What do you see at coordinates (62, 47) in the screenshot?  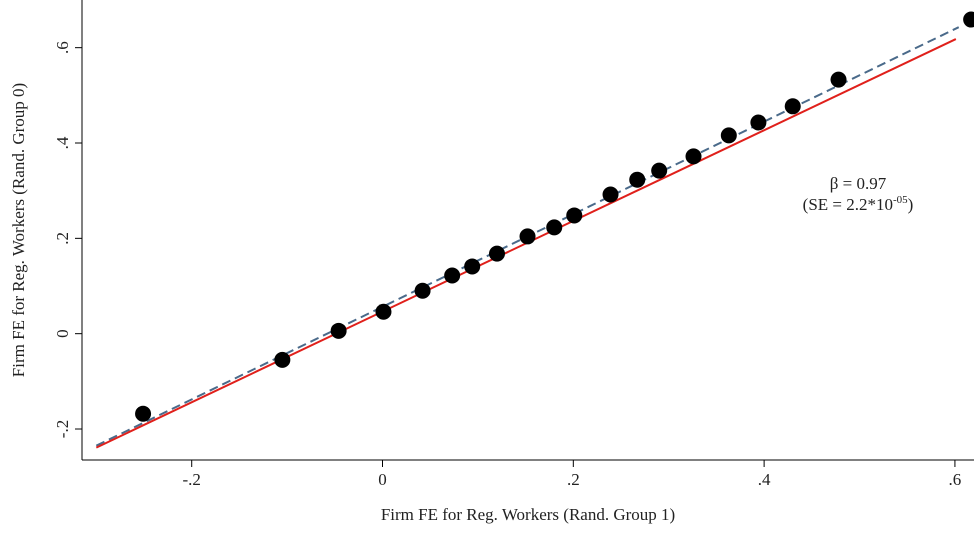 I see `y-tick-label: .6` at bounding box center [62, 47].